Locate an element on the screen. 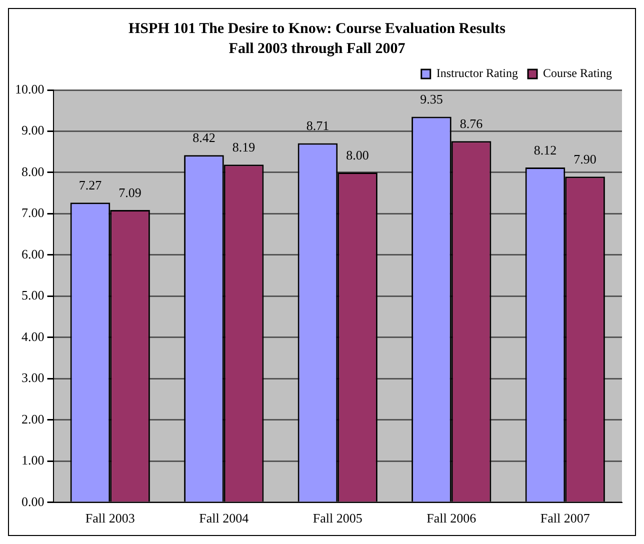 Image resolution: width=644 pixels, height=544 pixels. data-label: 8.19 is located at coordinates (244, 147).